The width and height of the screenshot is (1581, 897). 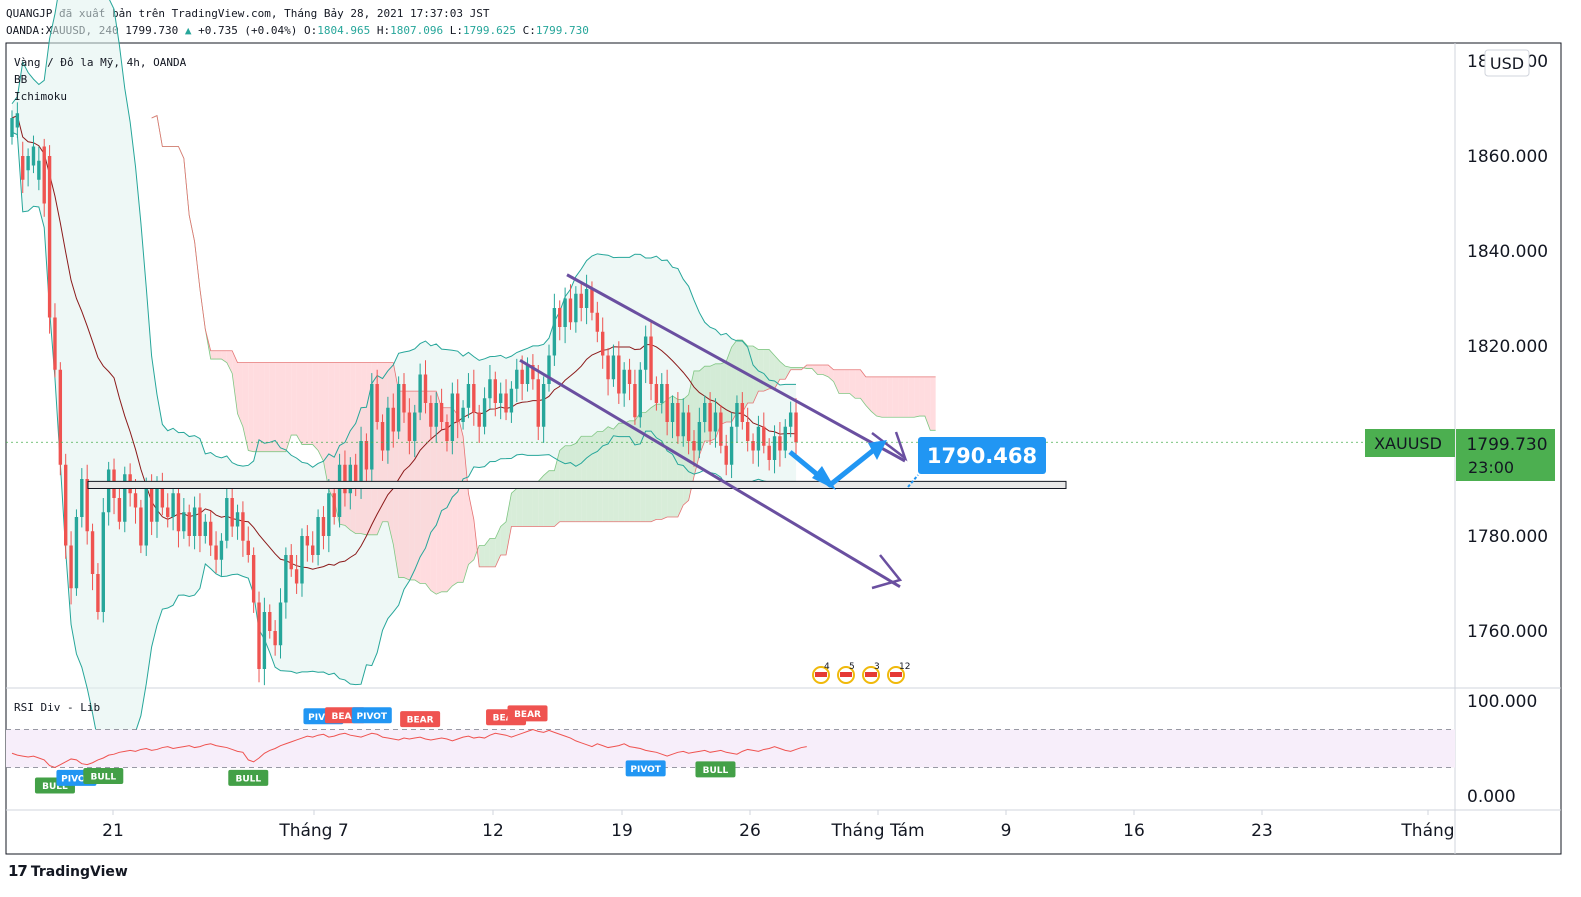 What do you see at coordinates (313, 831) in the screenshot?
I see `time-tick-label: Tháng 7` at bounding box center [313, 831].